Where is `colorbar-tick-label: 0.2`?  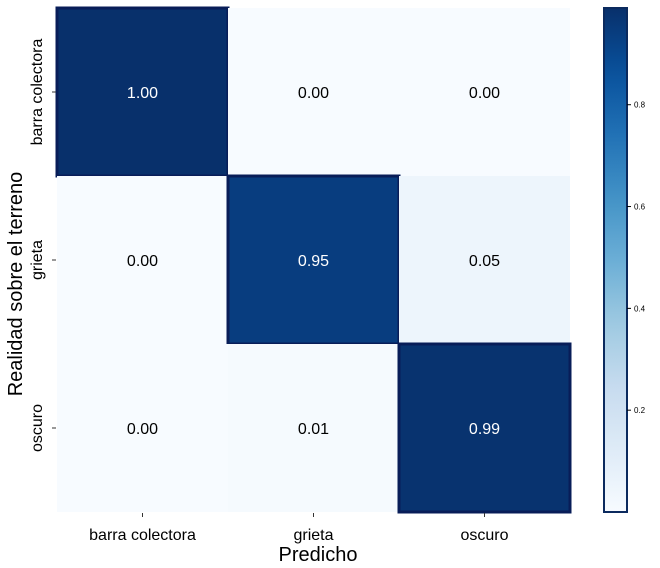 colorbar-tick-label: 0.2 is located at coordinates (640, 410).